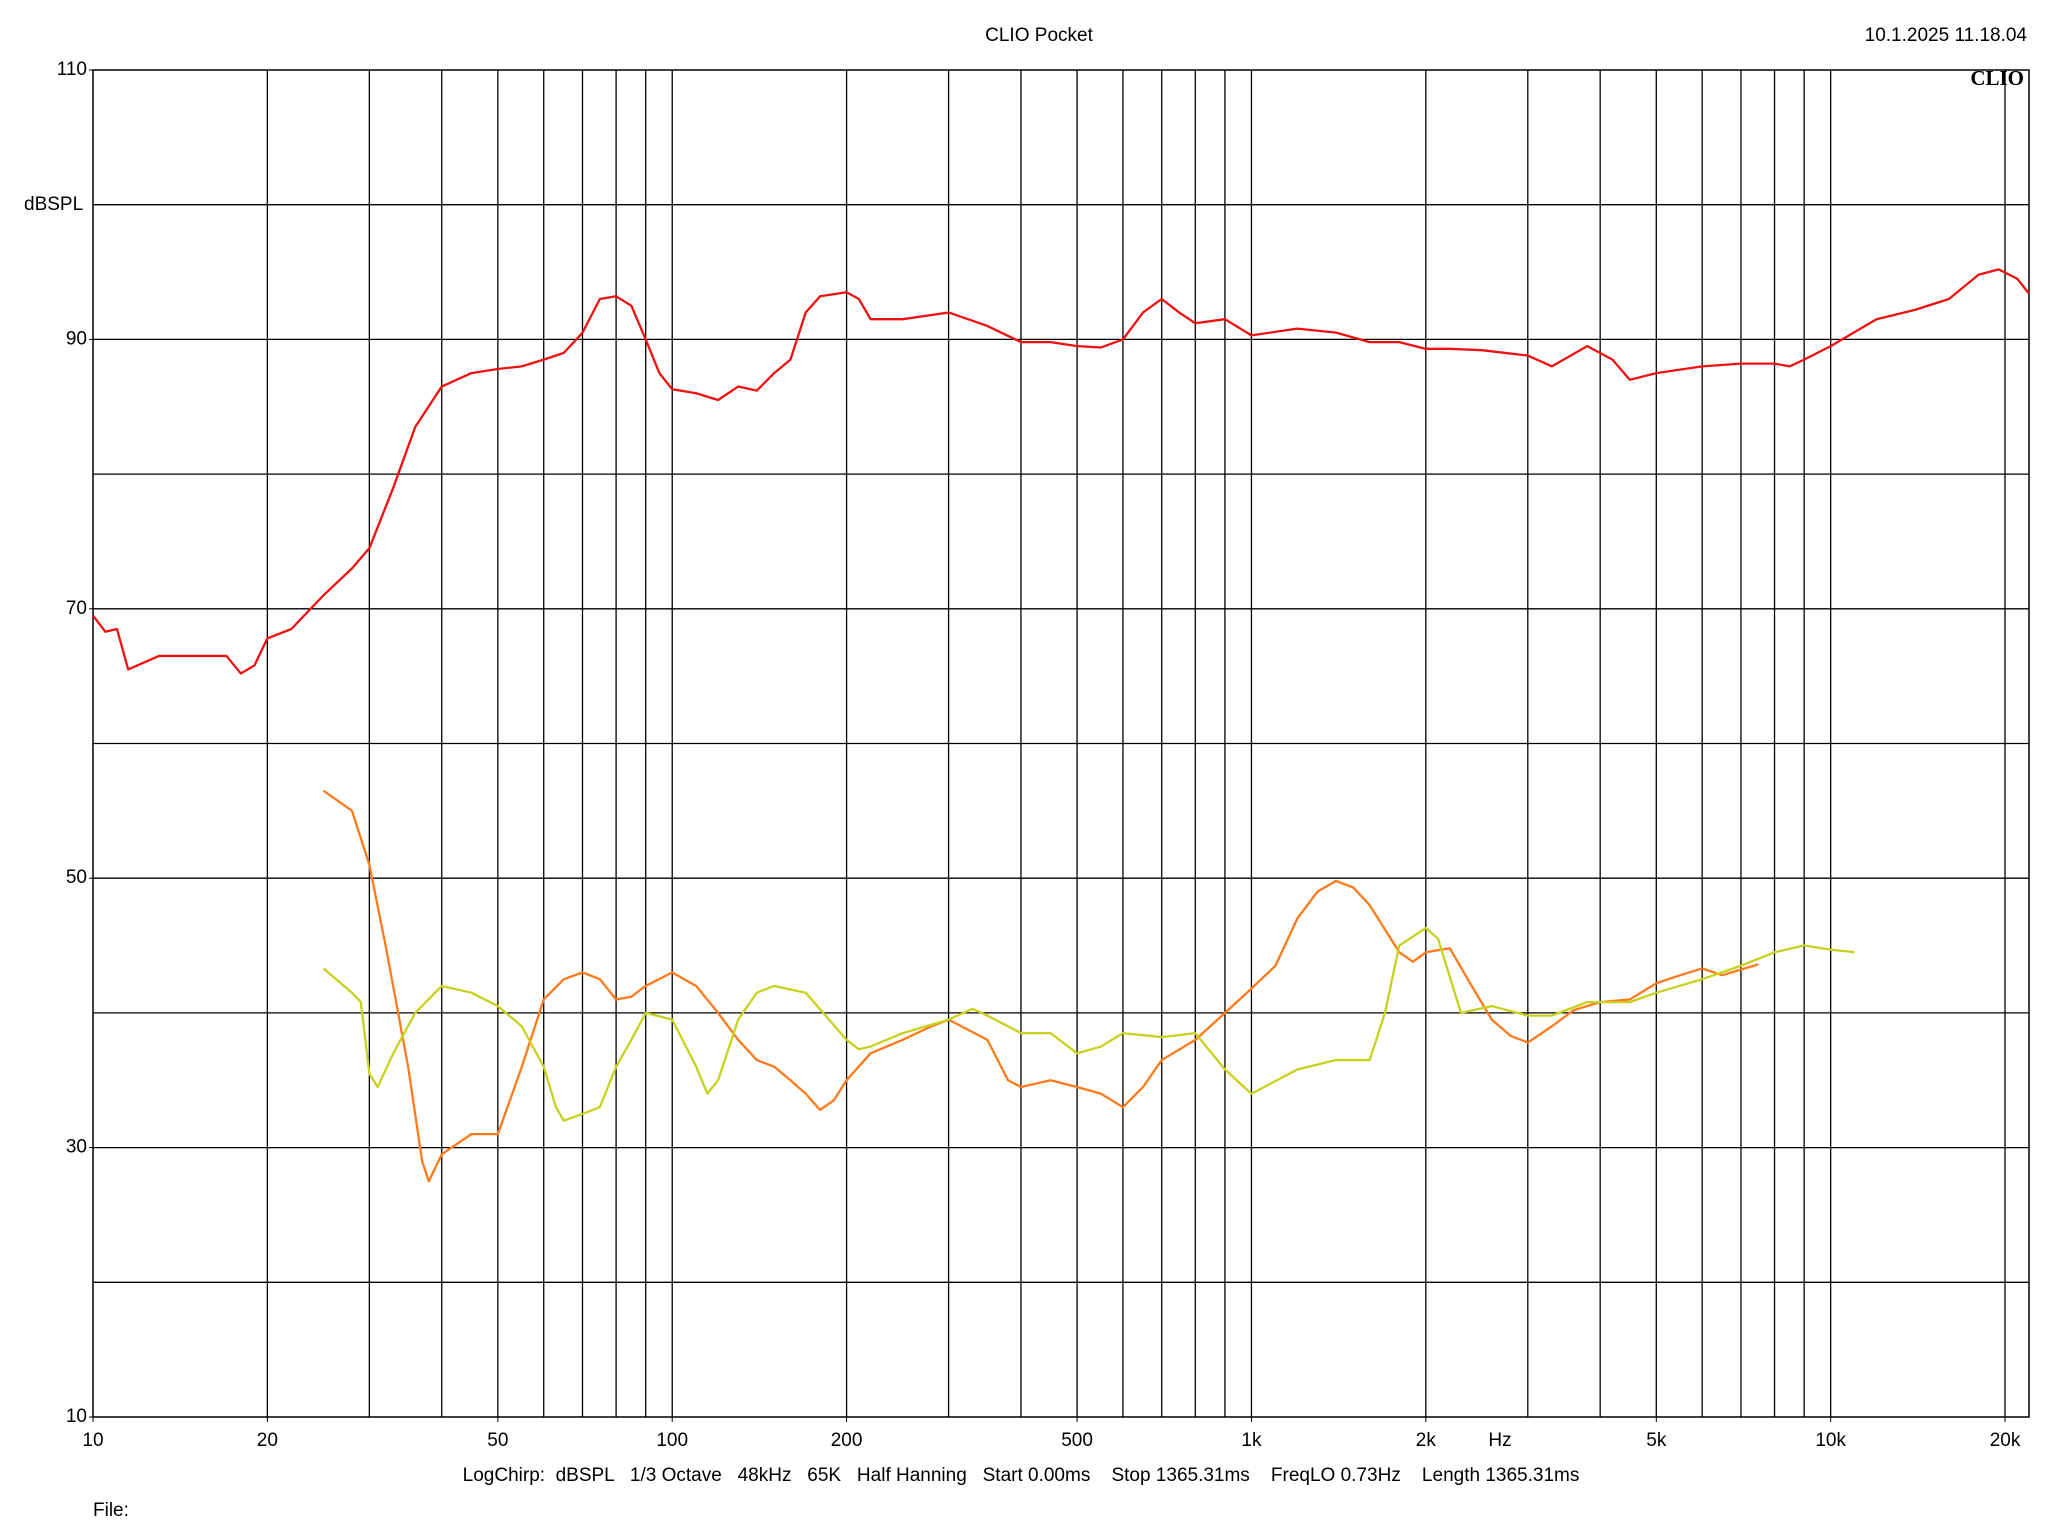 This screenshot has height=1536, width=2048. What do you see at coordinates (1656, 1440) in the screenshot?
I see `x-tick-label: 5k` at bounding box center [1656, 1440].